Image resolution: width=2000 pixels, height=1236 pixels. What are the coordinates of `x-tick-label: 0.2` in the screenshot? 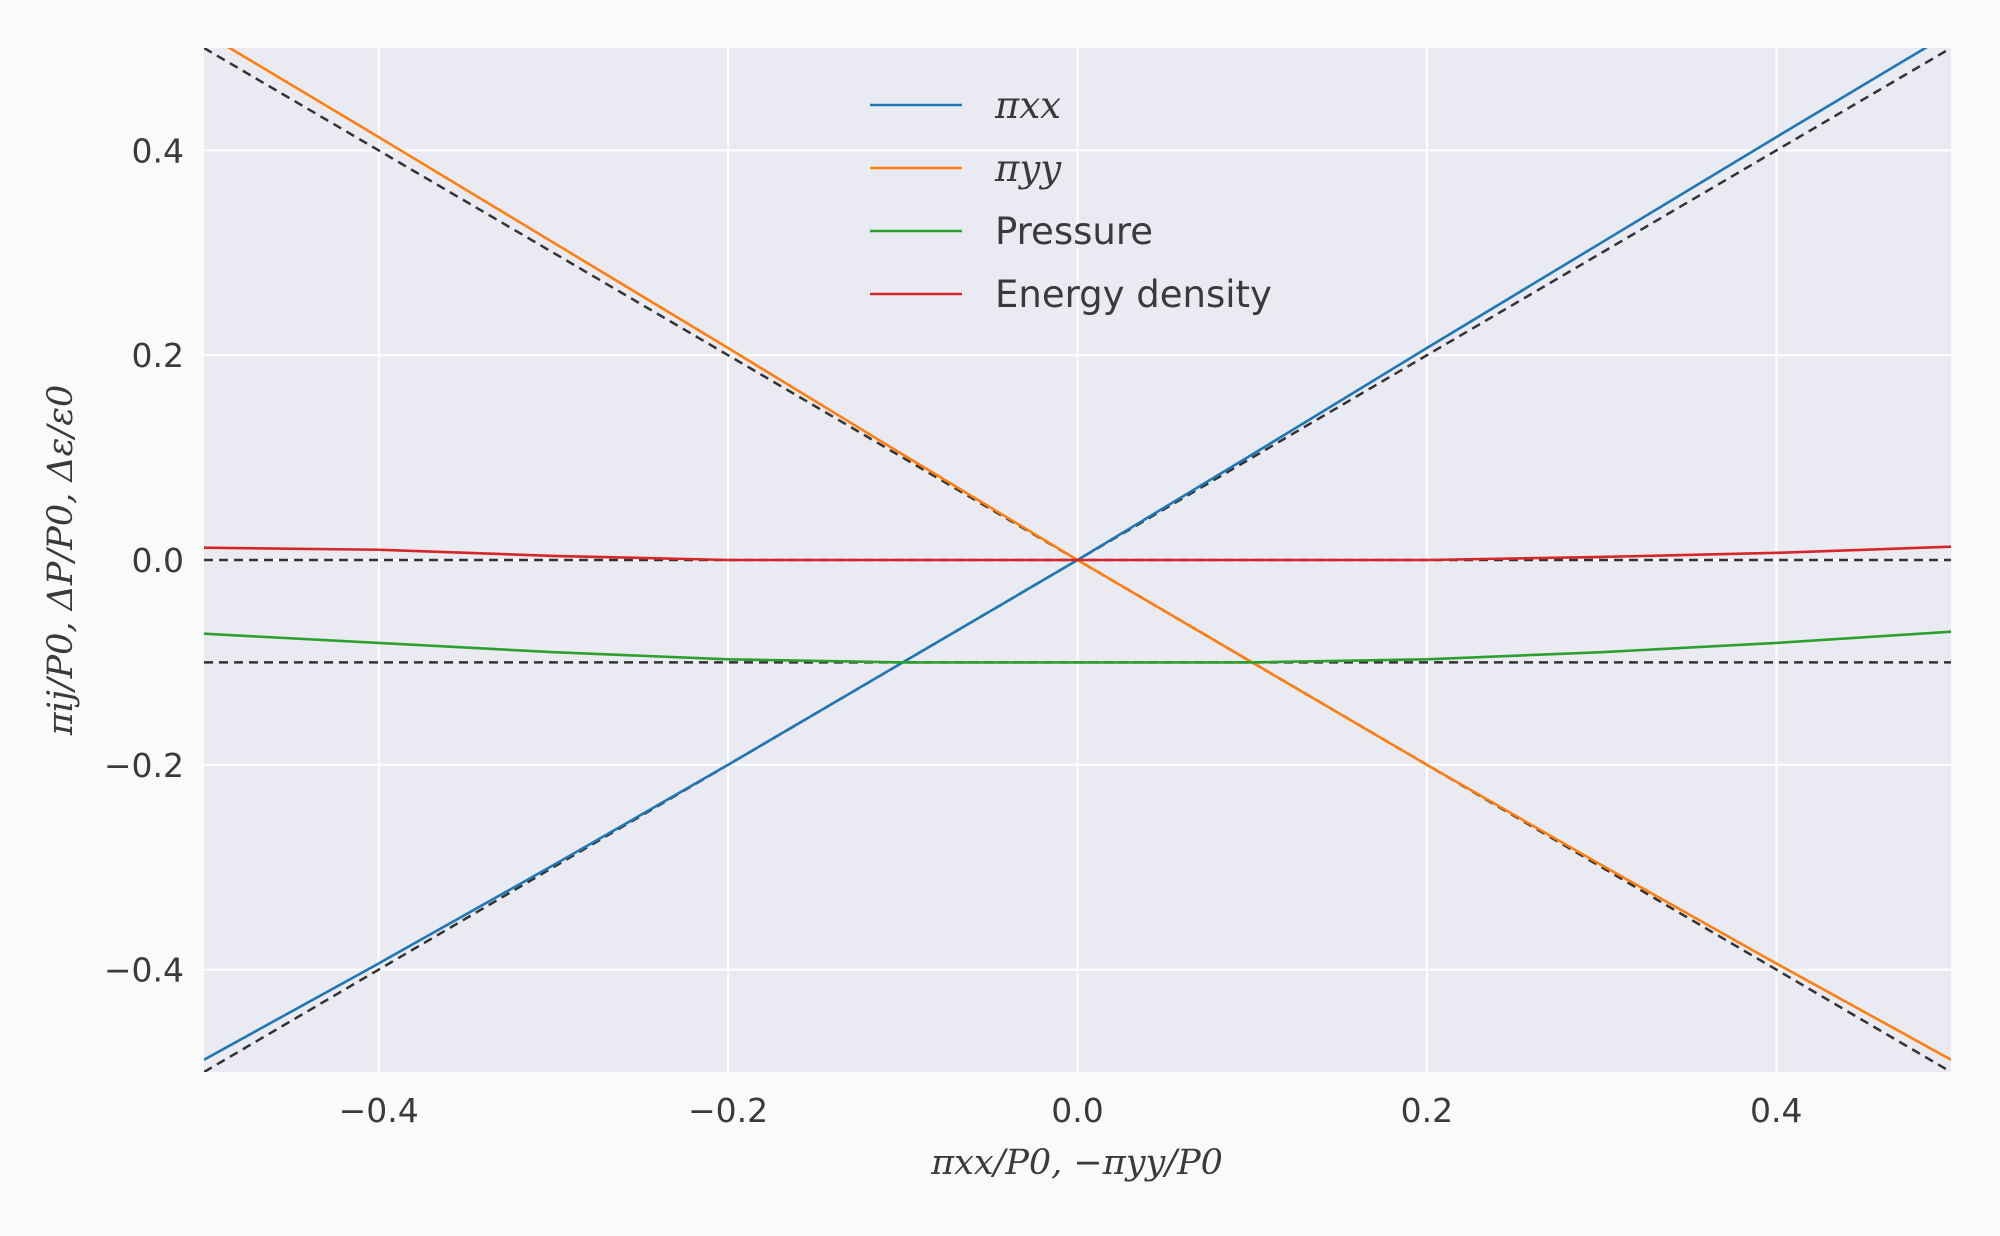 It's located at (1427, 1110).